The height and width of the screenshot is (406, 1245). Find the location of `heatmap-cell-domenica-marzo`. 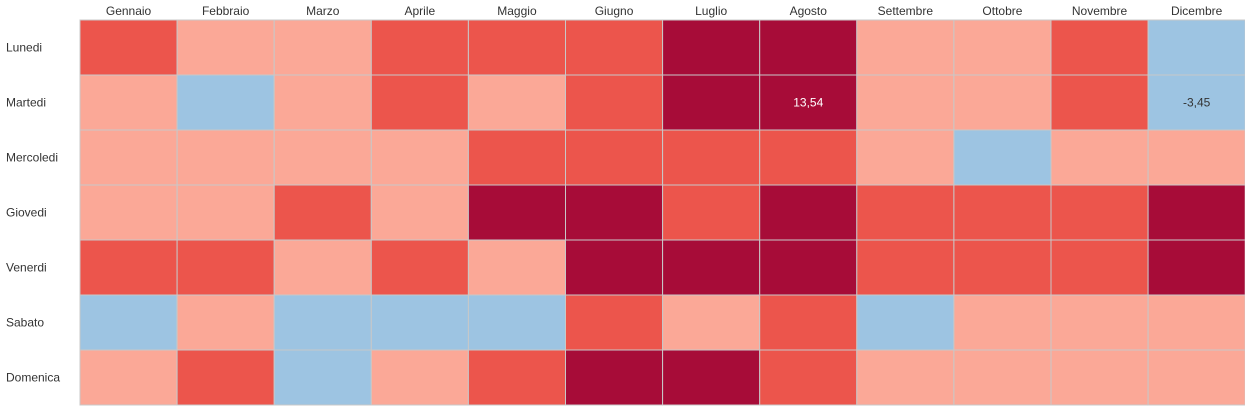

heatmap-cell-domenica-marzo is located at coordinates (322, 377).